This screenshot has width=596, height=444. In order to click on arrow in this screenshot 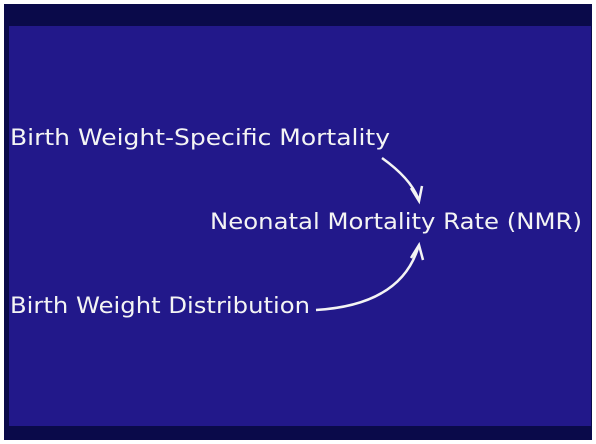, I will do `click(367, 279)`.